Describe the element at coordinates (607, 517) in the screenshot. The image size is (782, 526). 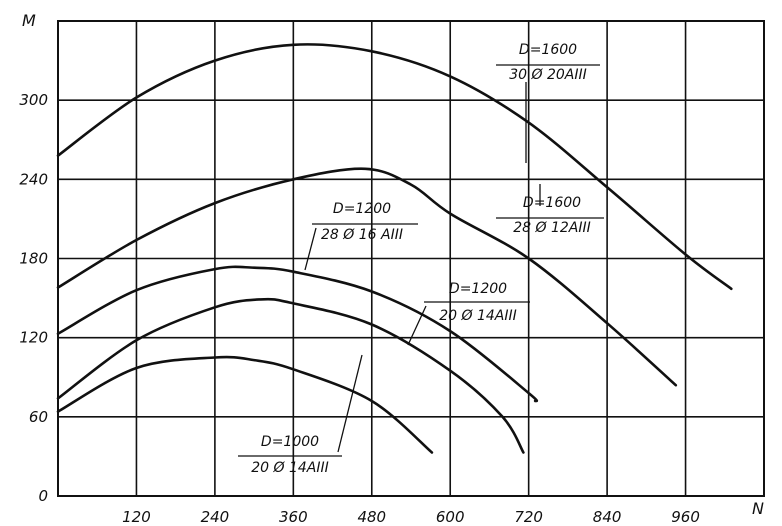
I see `x-tick-label: 840` at that location.